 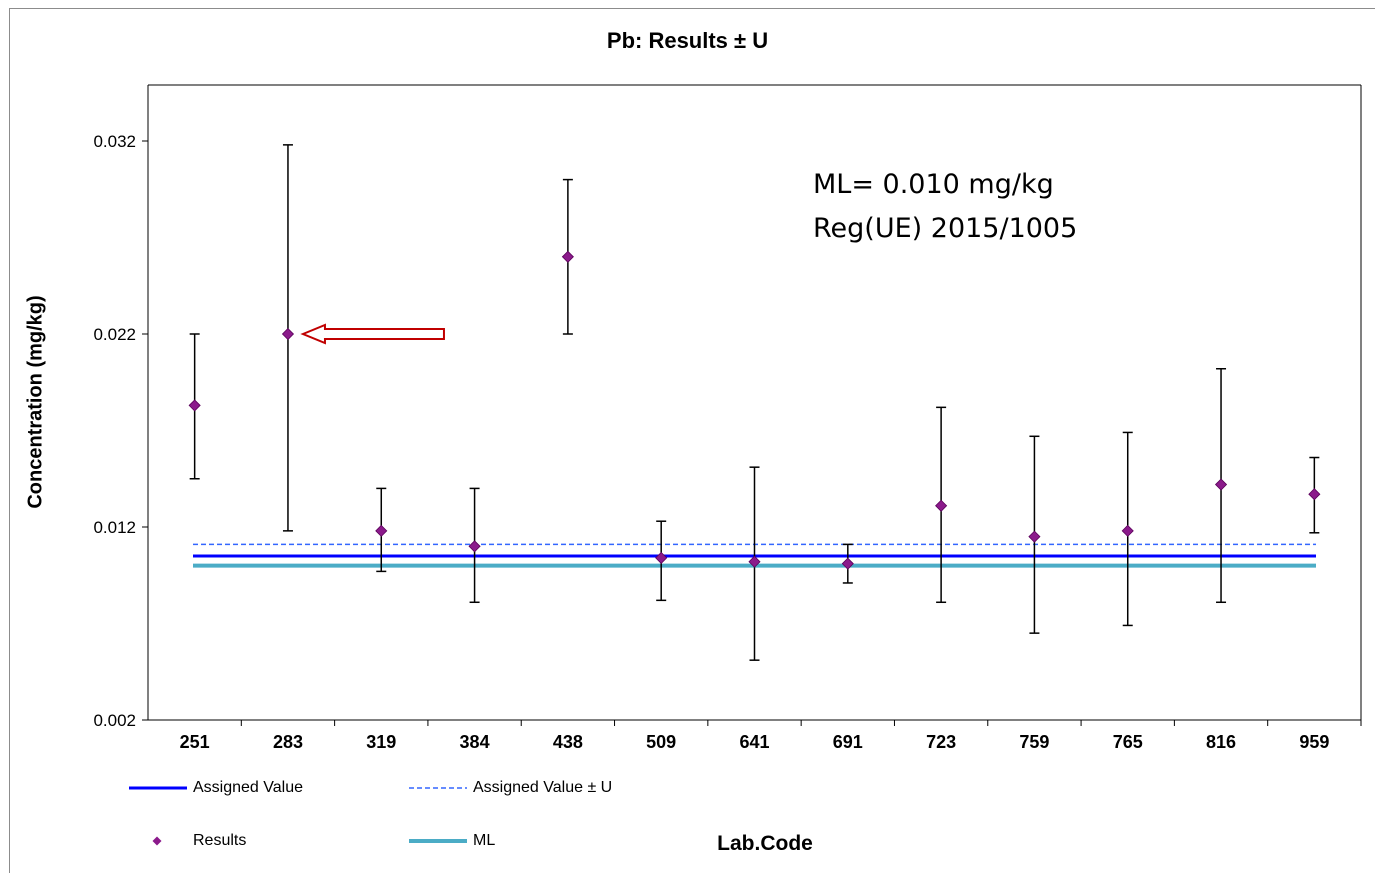 I want to click on x-tick-label: 319, so click(x=381, y=742).